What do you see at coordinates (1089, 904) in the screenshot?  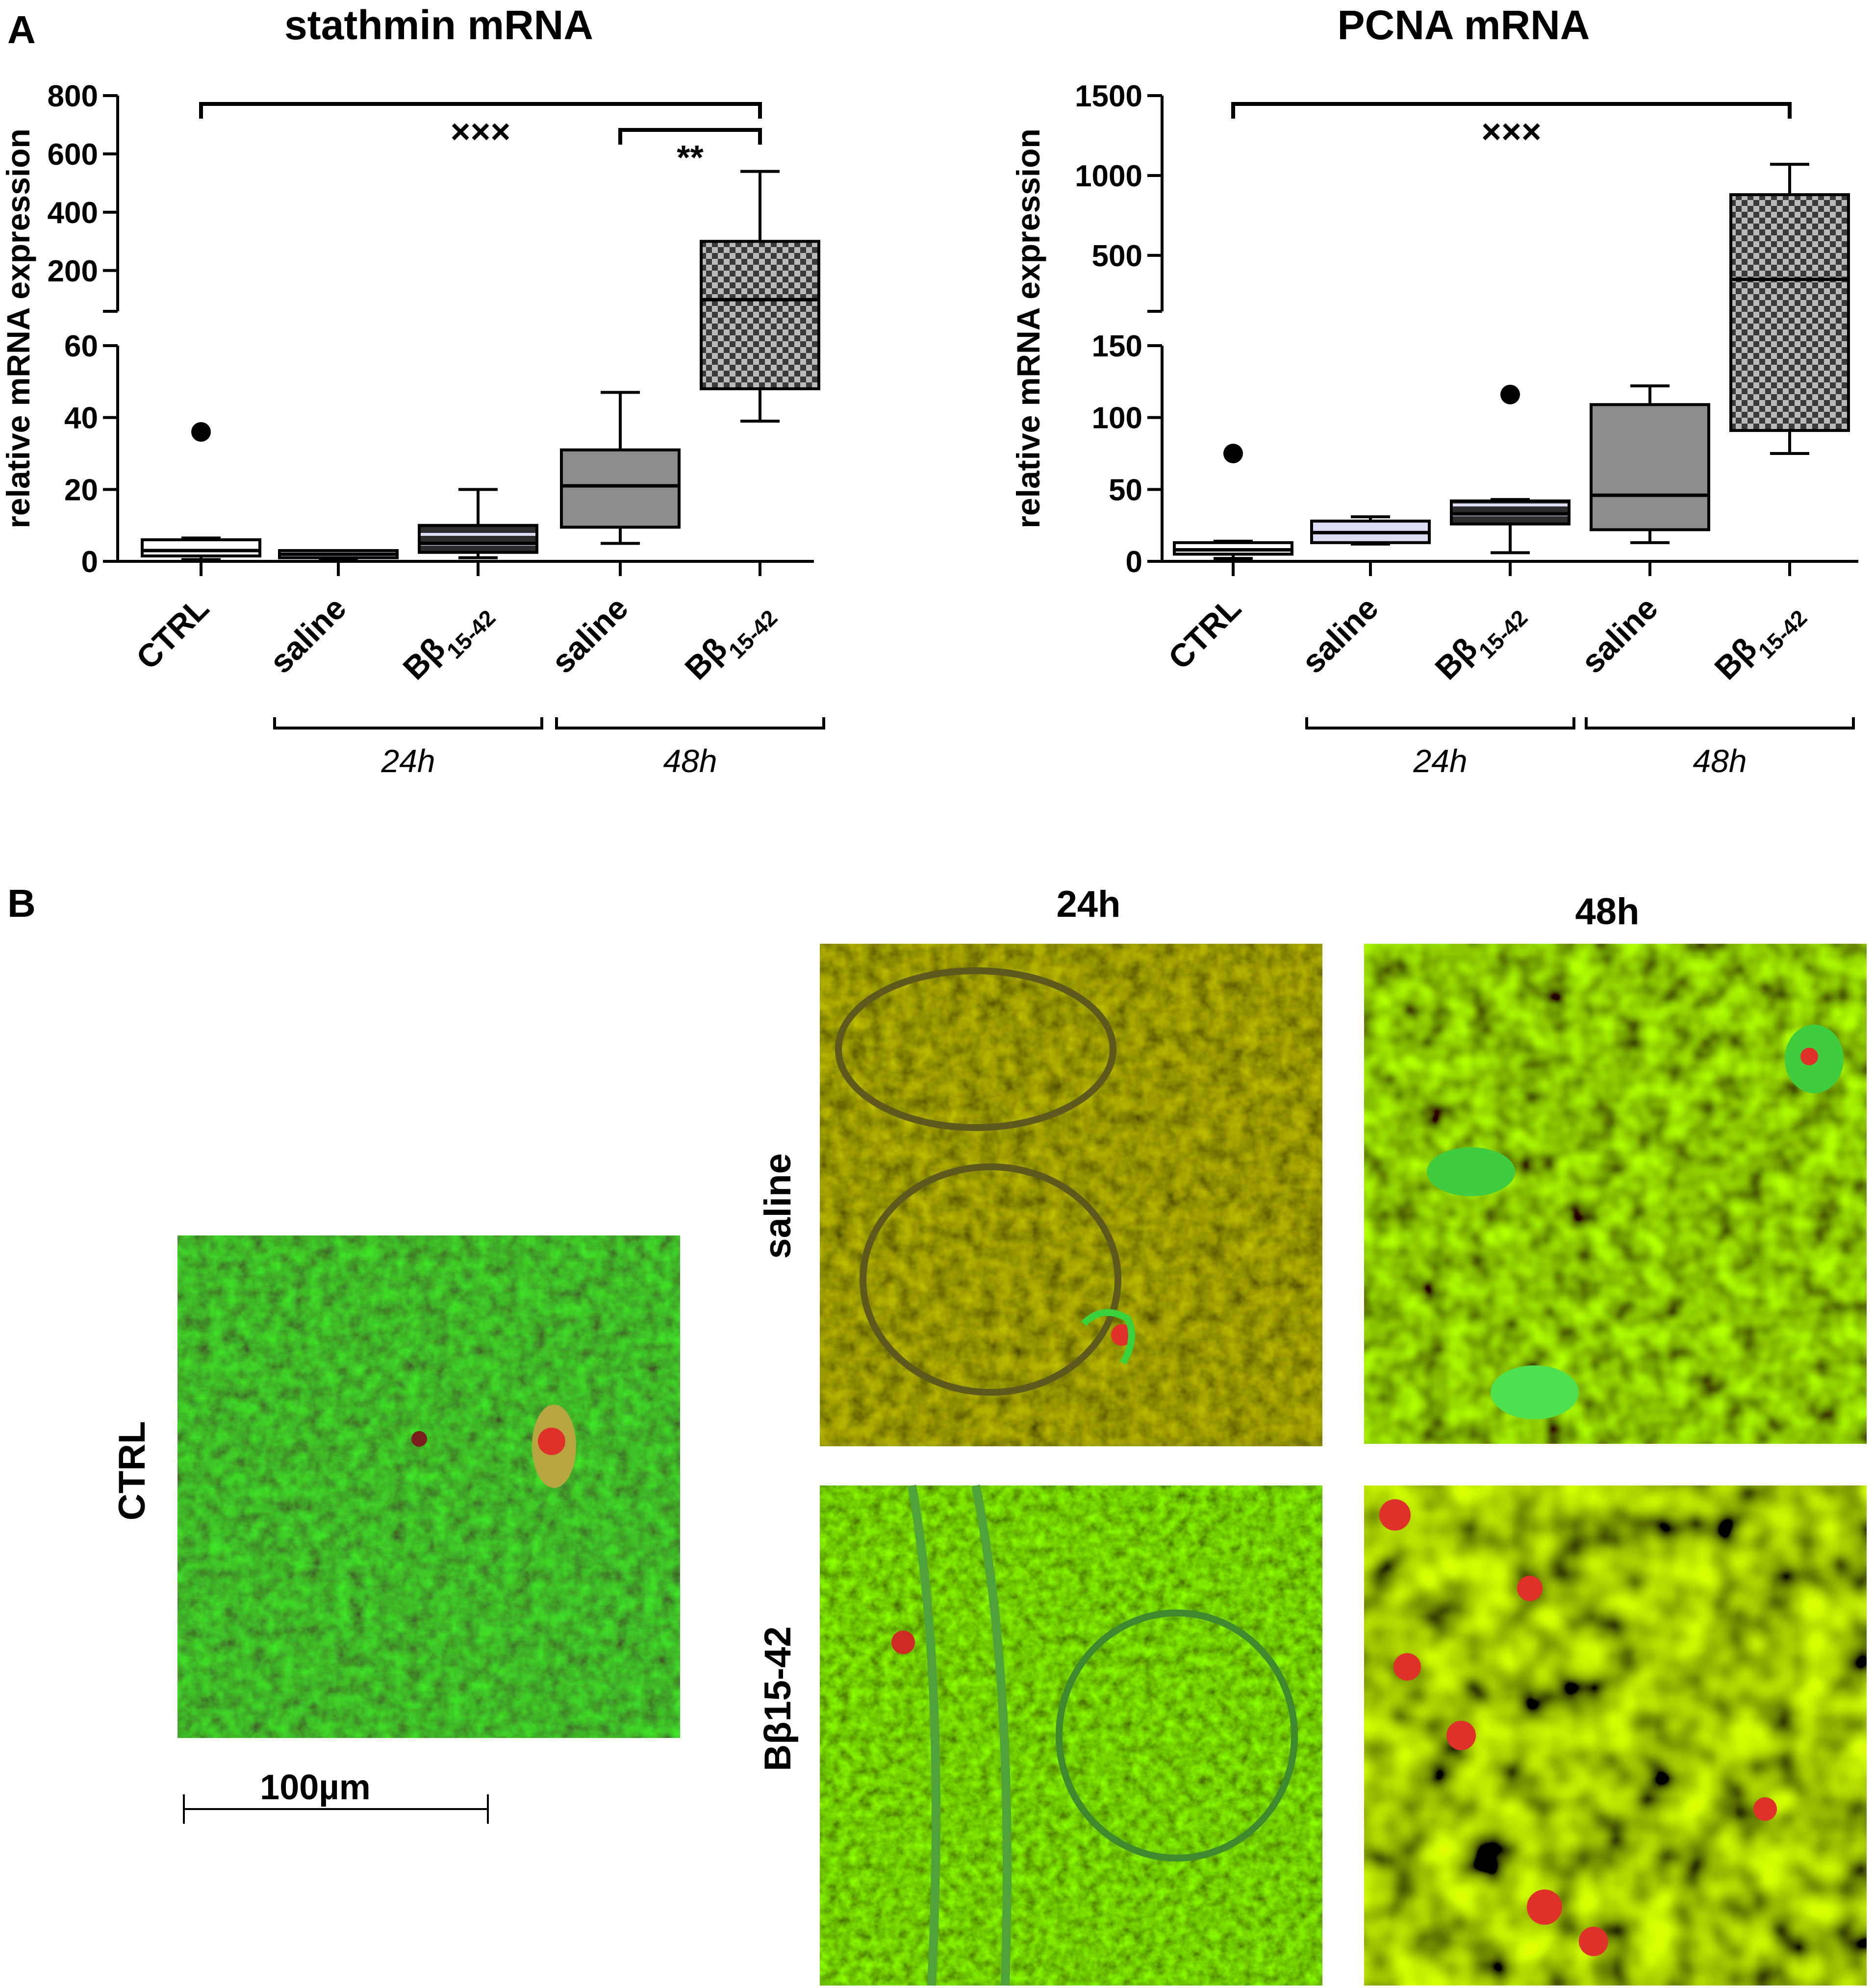 I see `col-header-24h: 24h` at bounding box center [1089, 904].